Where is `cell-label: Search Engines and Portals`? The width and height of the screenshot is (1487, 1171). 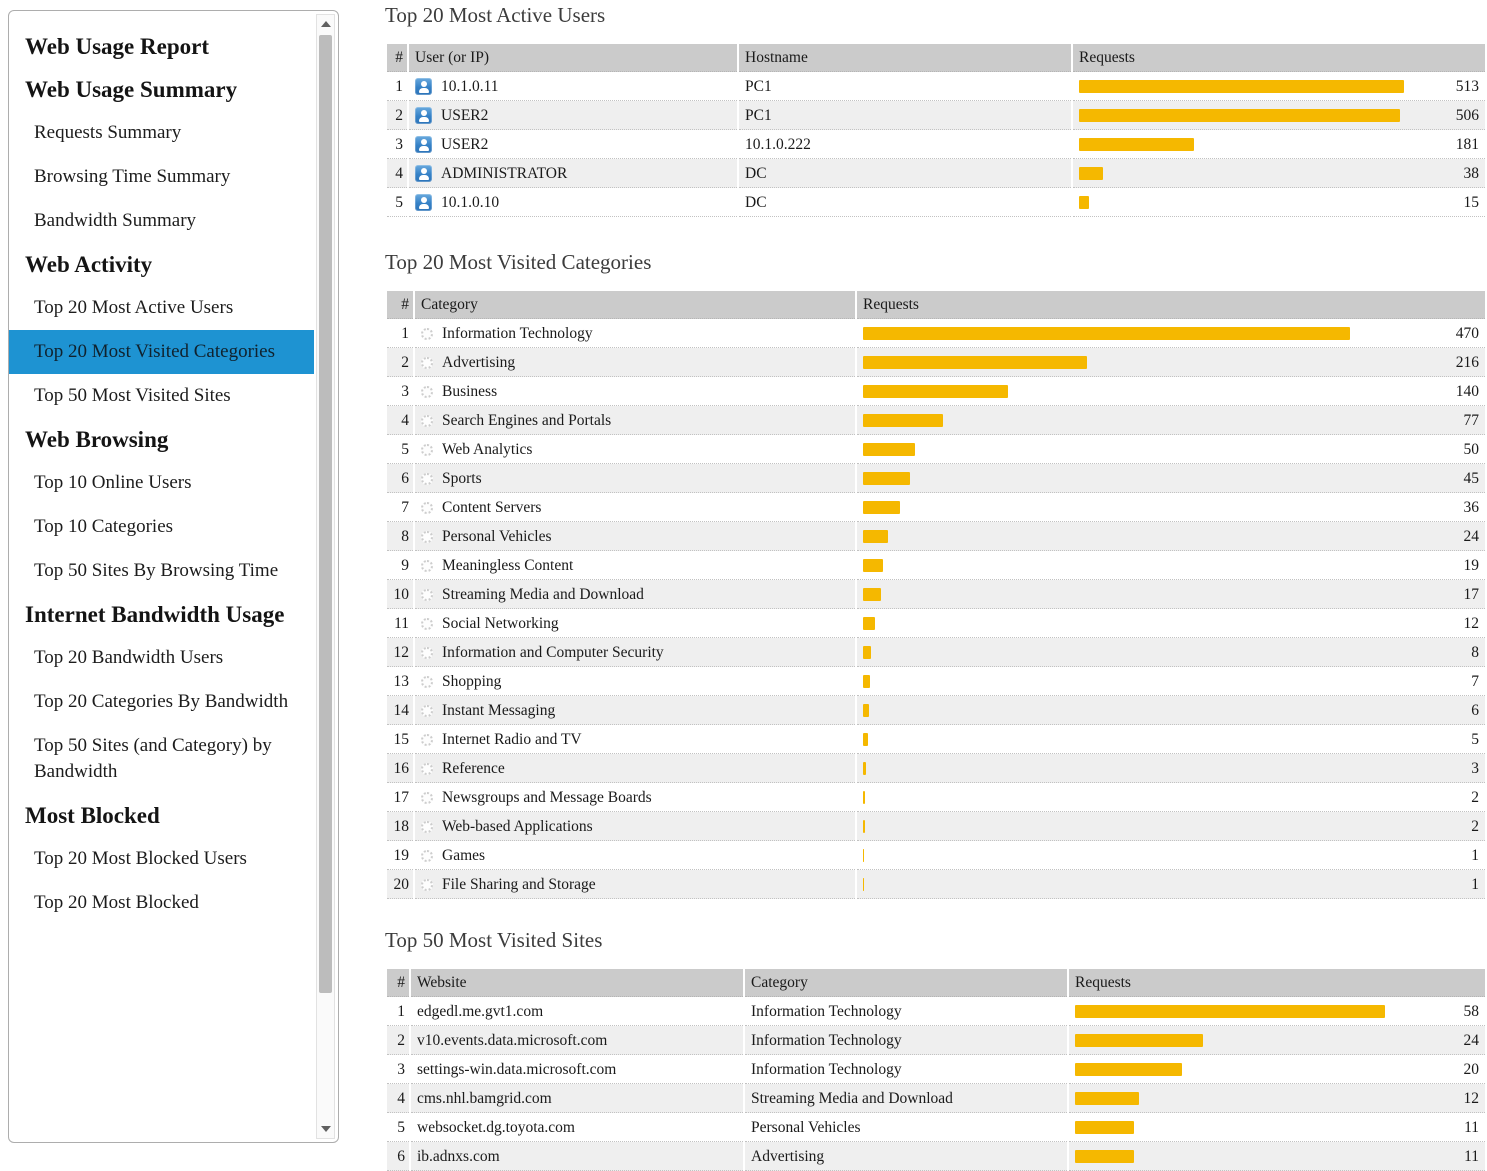 cell-label: Search Engines and Portals is located at coordinates (527, 420).